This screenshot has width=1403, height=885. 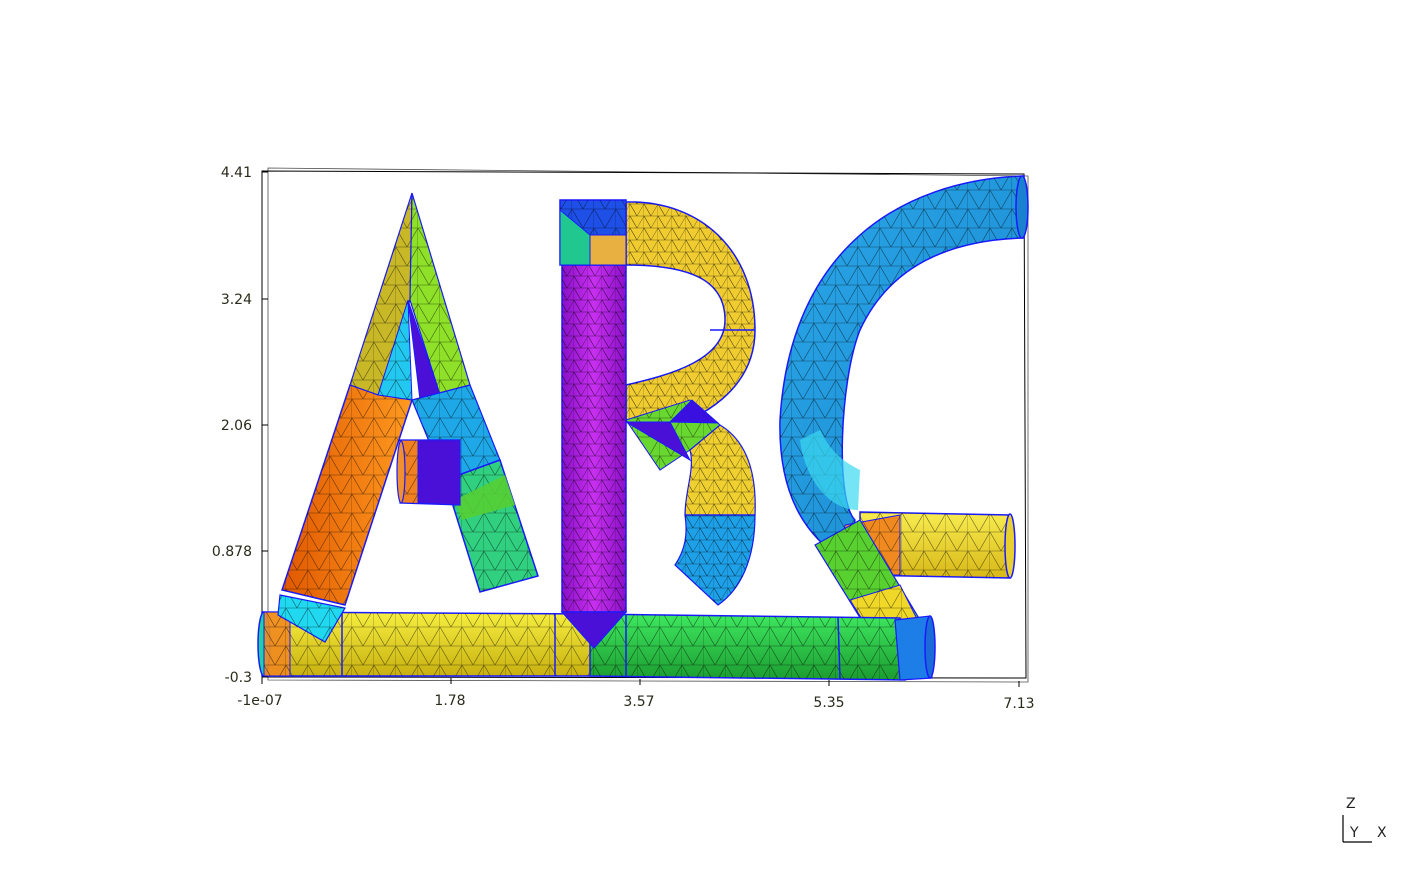 I want to click on x-tick-label: 1.78, so click(x=449, y=701).